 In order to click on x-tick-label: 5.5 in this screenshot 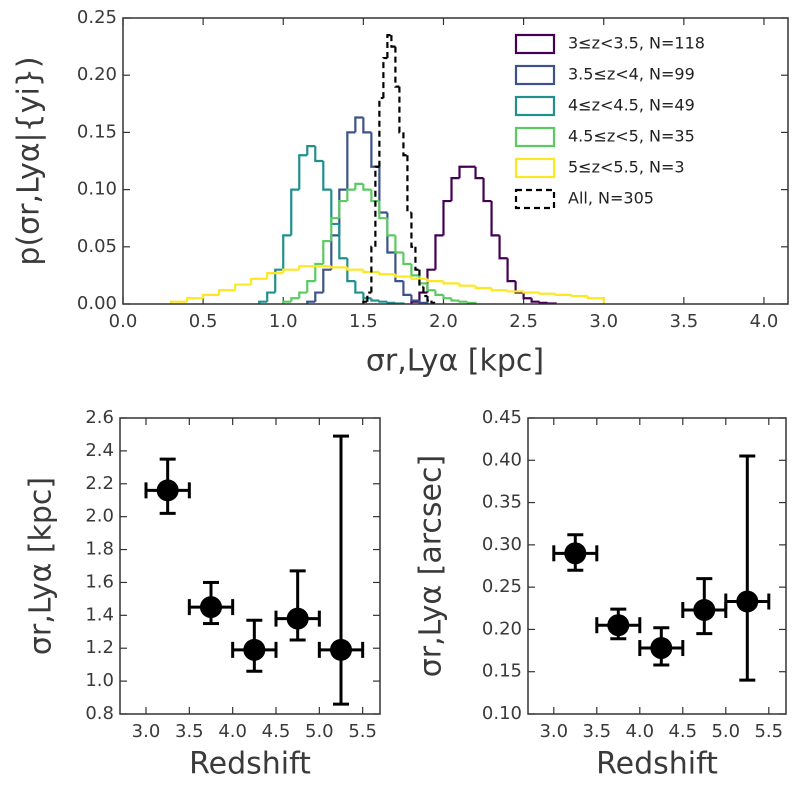, I will do `click(768, 731)`.